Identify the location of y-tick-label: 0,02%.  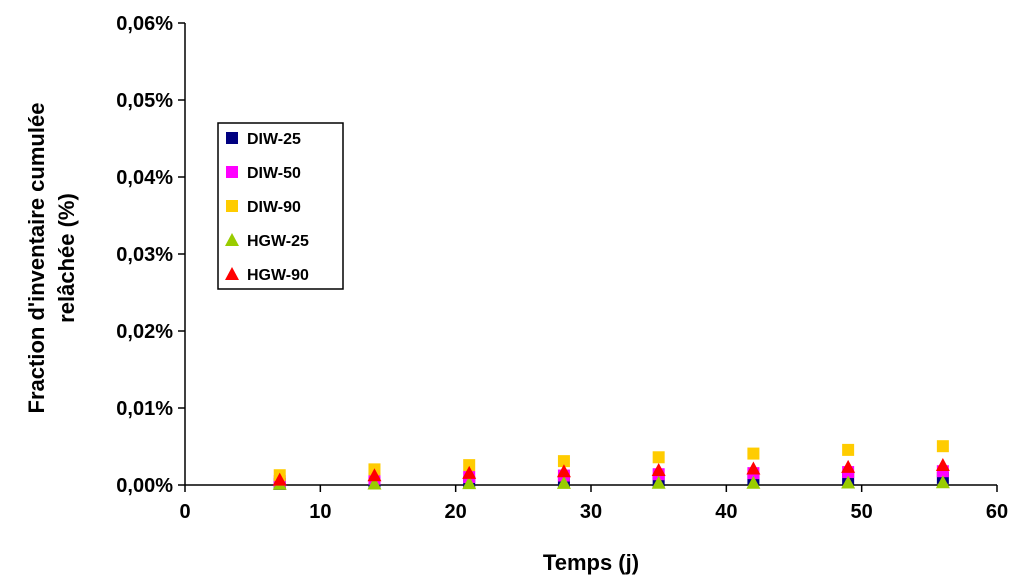
(144, 332).